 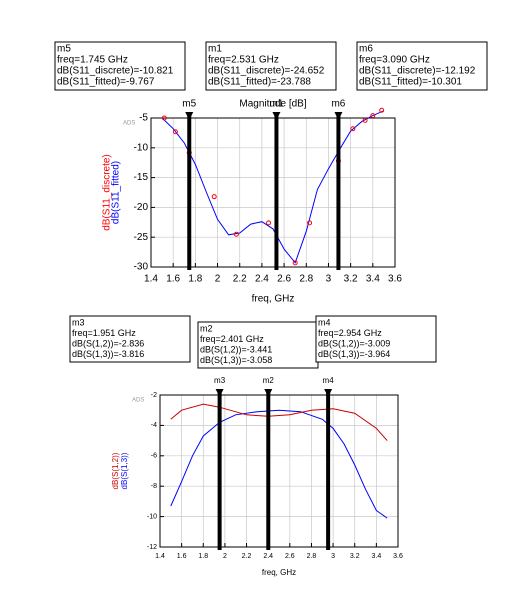 What do you see at coordinates (104, 333) in the screenshot?
I see `marker-text: freq=1.951 GHz` at bounding box center [104, 333].